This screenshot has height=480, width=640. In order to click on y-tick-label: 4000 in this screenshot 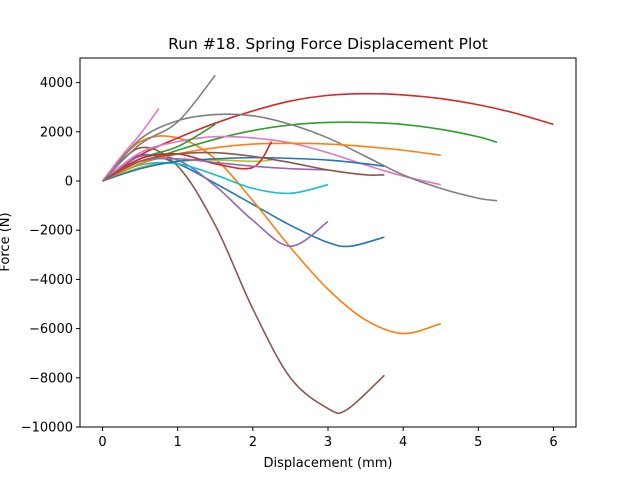, I will do `click(56, 83)`.